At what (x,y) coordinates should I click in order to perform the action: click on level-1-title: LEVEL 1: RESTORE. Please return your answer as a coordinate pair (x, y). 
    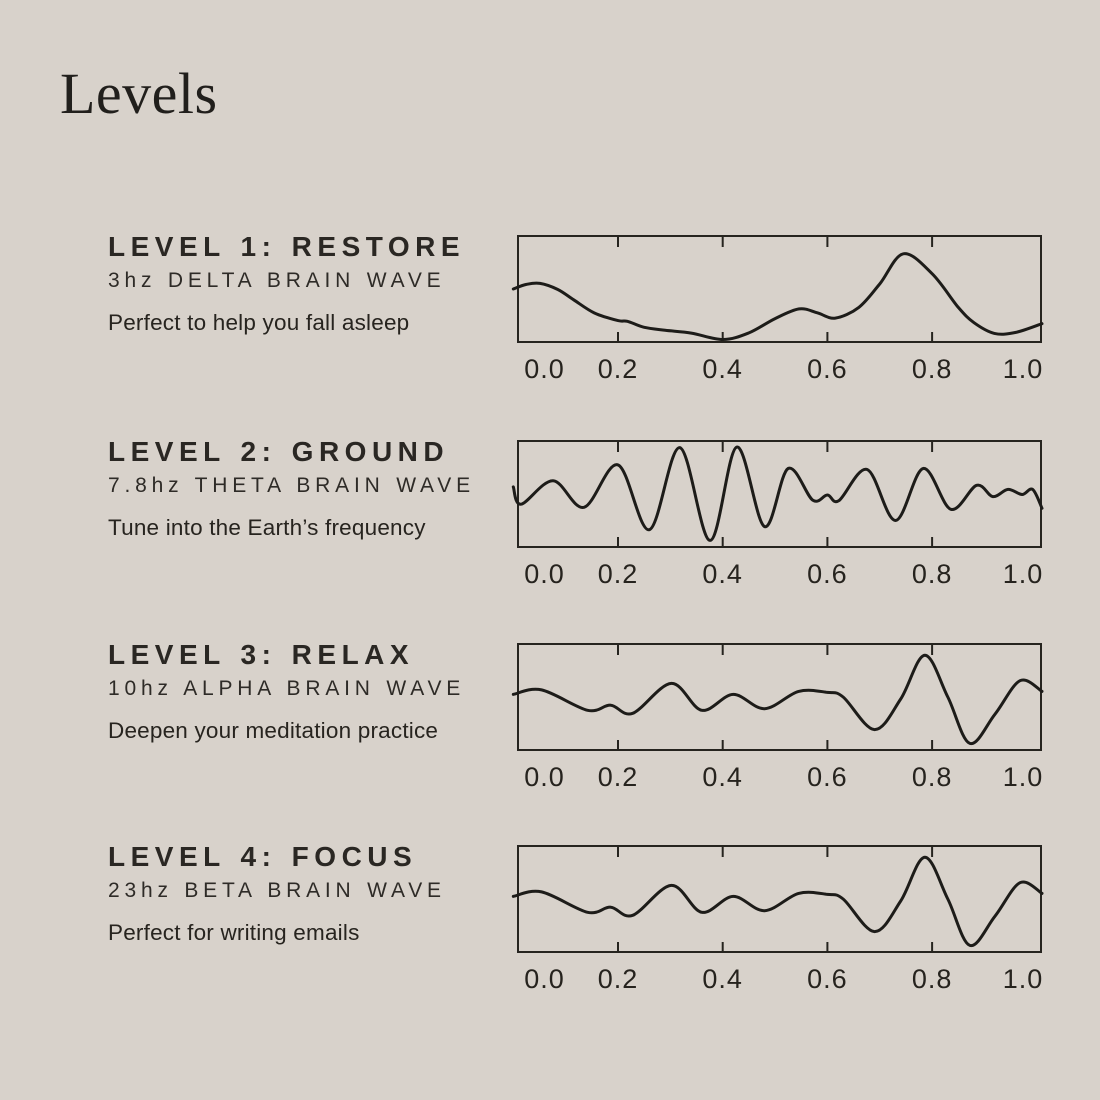
    Looking at the image, I should click on (287, 246).